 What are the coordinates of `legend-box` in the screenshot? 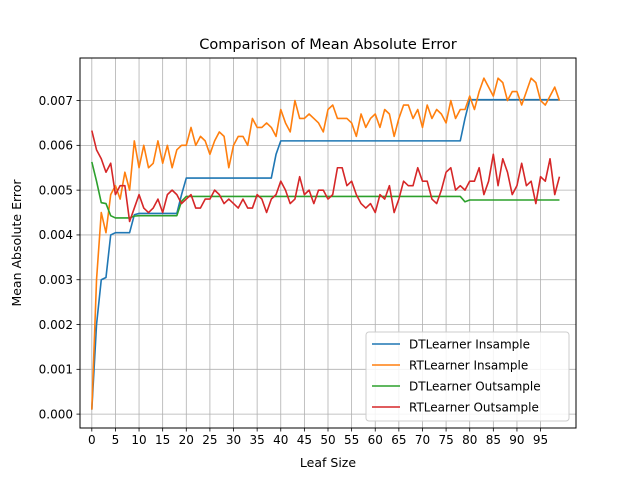 It's located at (467, 376).